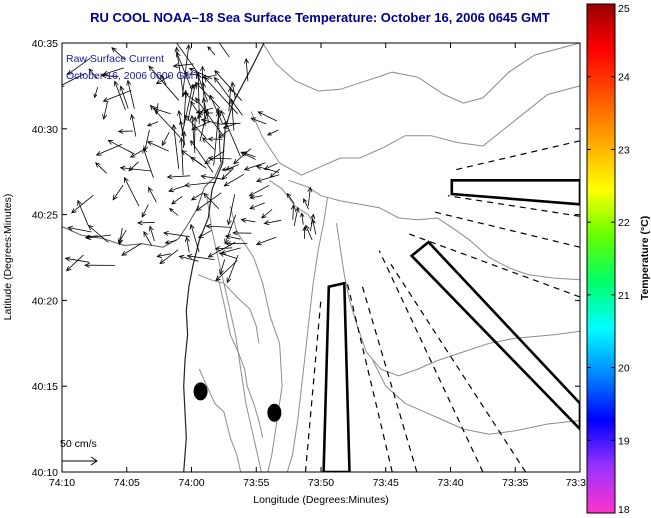 Image resolution: width=651 pixels, height=518 pixels. Describe the element at coordinates (62, 483) in the screenshot. I see `x-tick-label: 74:10` at that location.